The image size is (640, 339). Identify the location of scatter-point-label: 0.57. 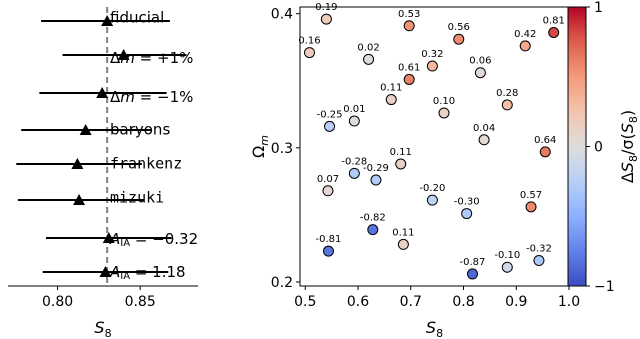
(531, 195).